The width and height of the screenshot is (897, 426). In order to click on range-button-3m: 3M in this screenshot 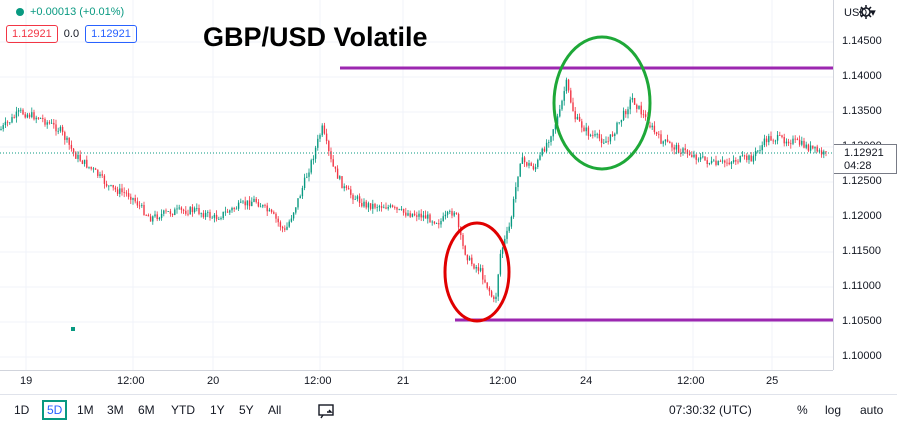, I will do `click(115, 410)`.